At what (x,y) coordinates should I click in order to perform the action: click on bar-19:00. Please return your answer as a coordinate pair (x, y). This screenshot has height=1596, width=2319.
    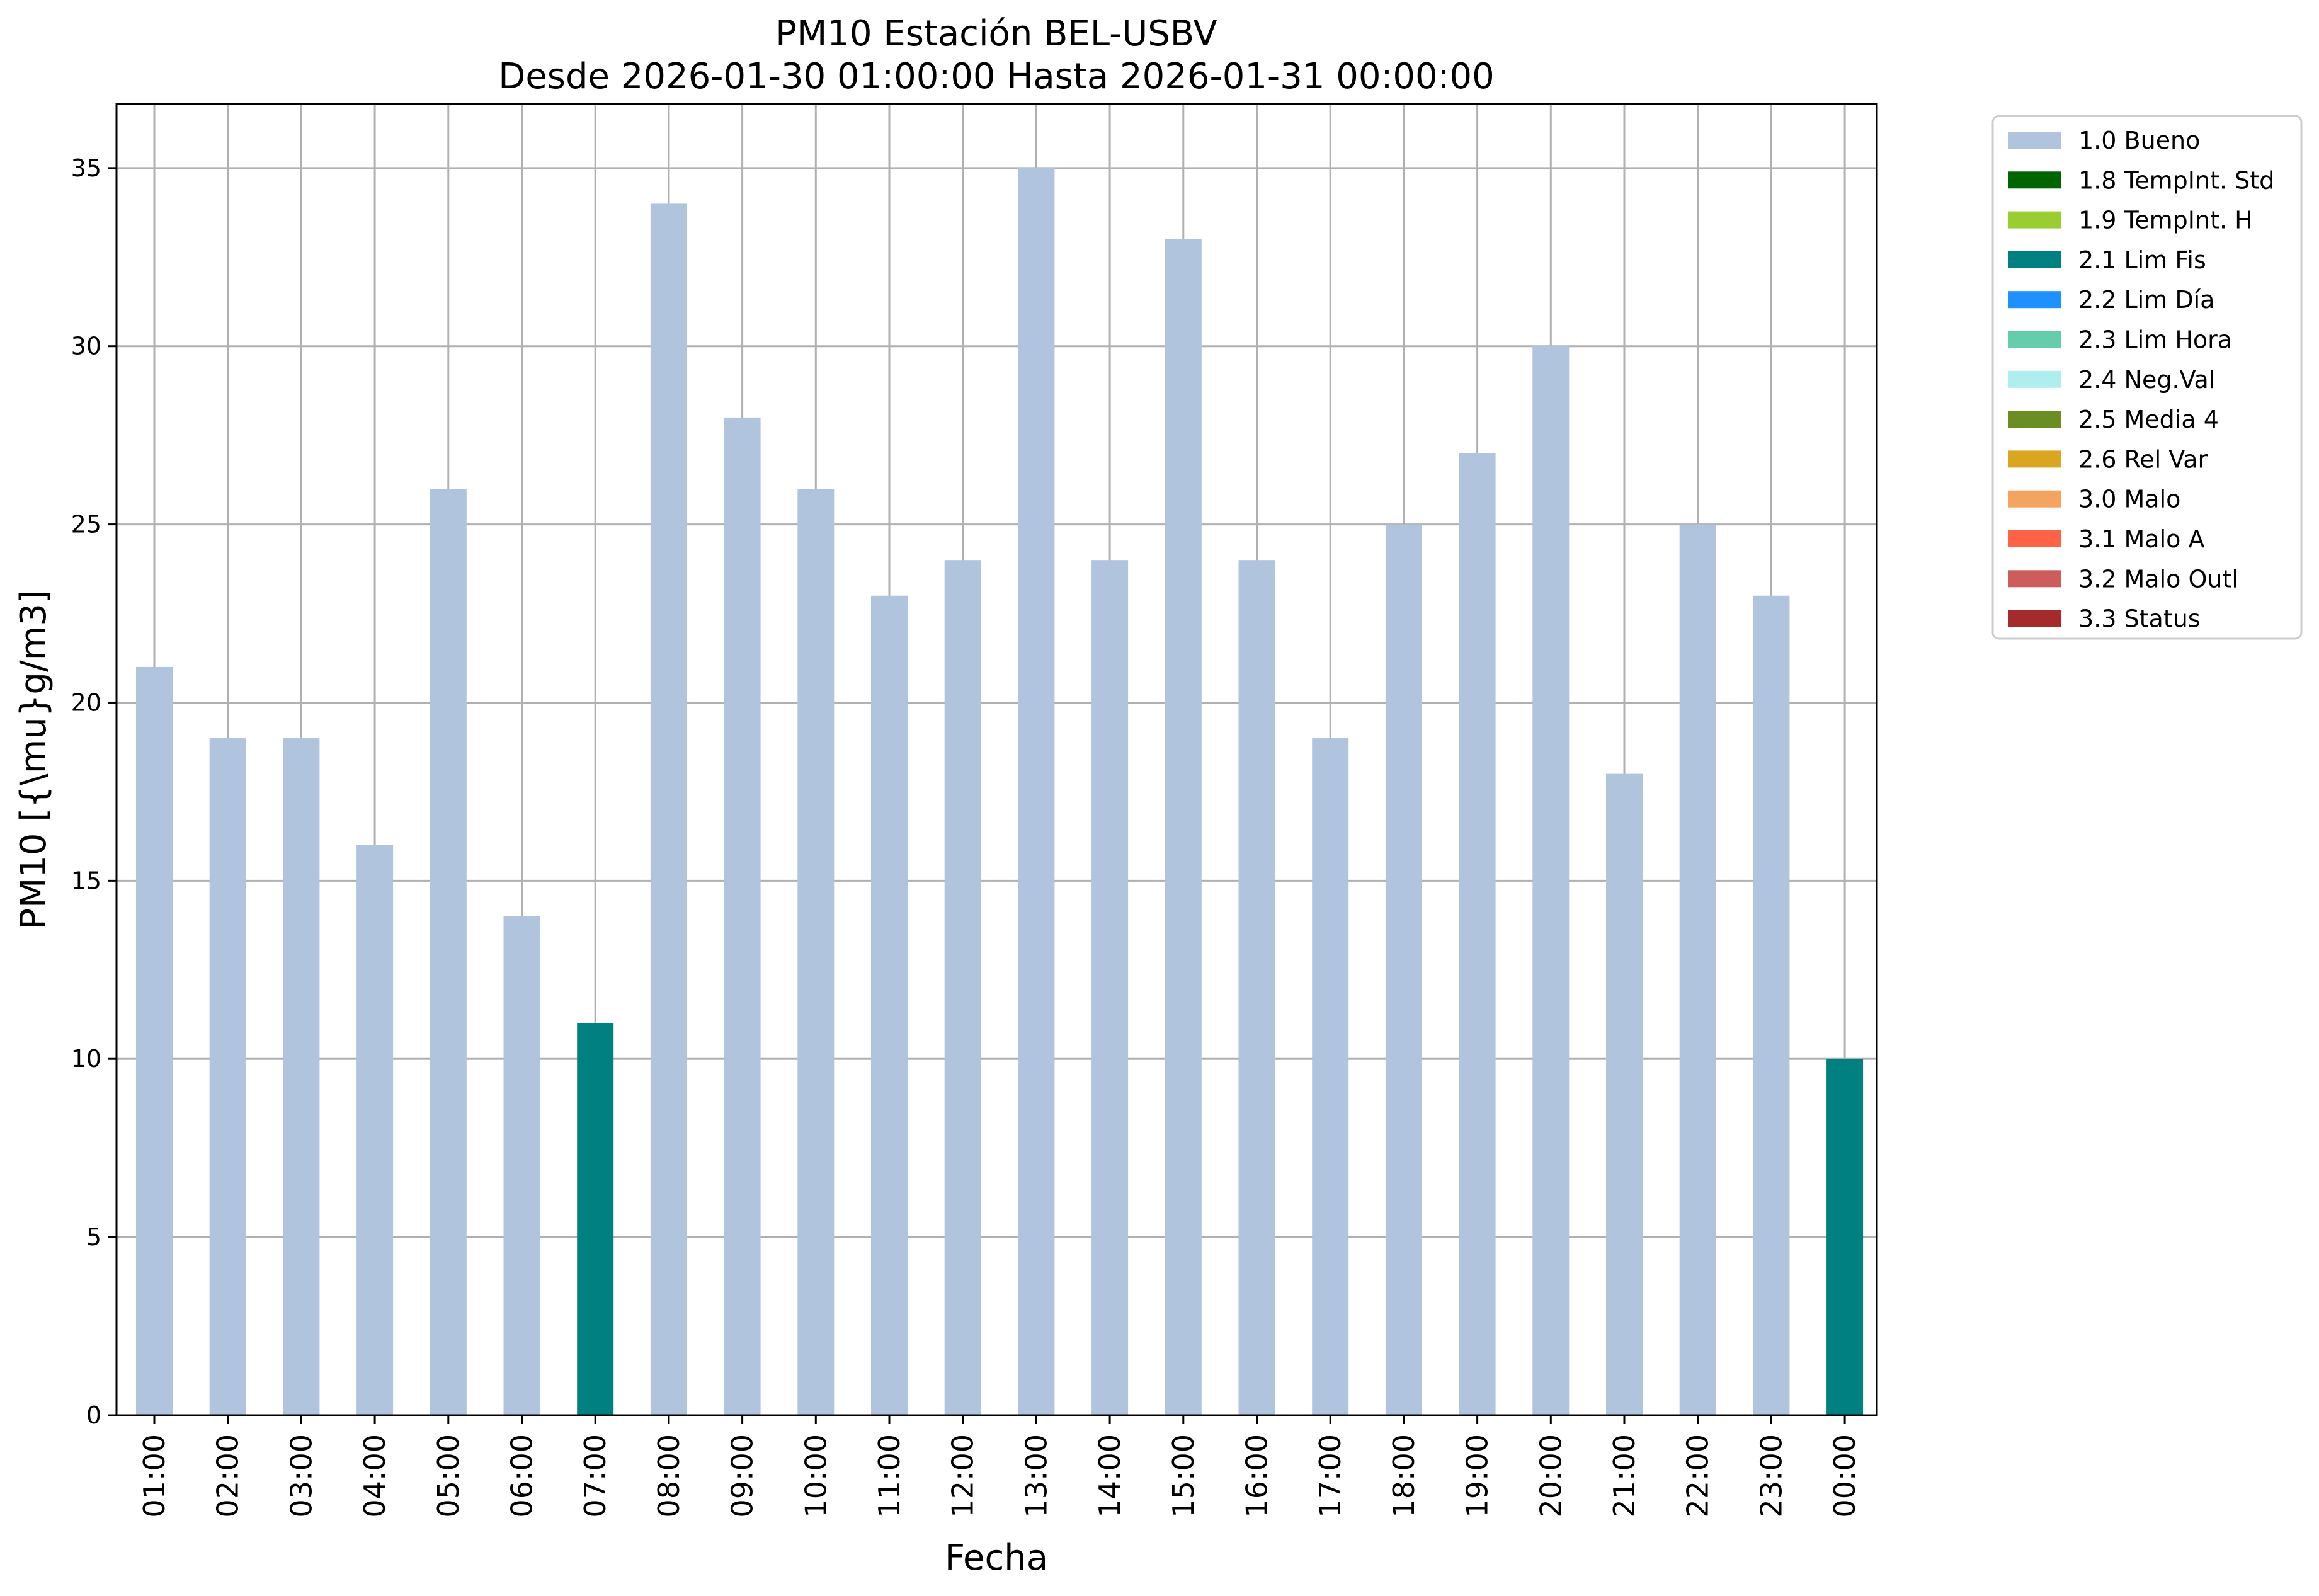
    Looking at the image, I should click on (1477, 934).